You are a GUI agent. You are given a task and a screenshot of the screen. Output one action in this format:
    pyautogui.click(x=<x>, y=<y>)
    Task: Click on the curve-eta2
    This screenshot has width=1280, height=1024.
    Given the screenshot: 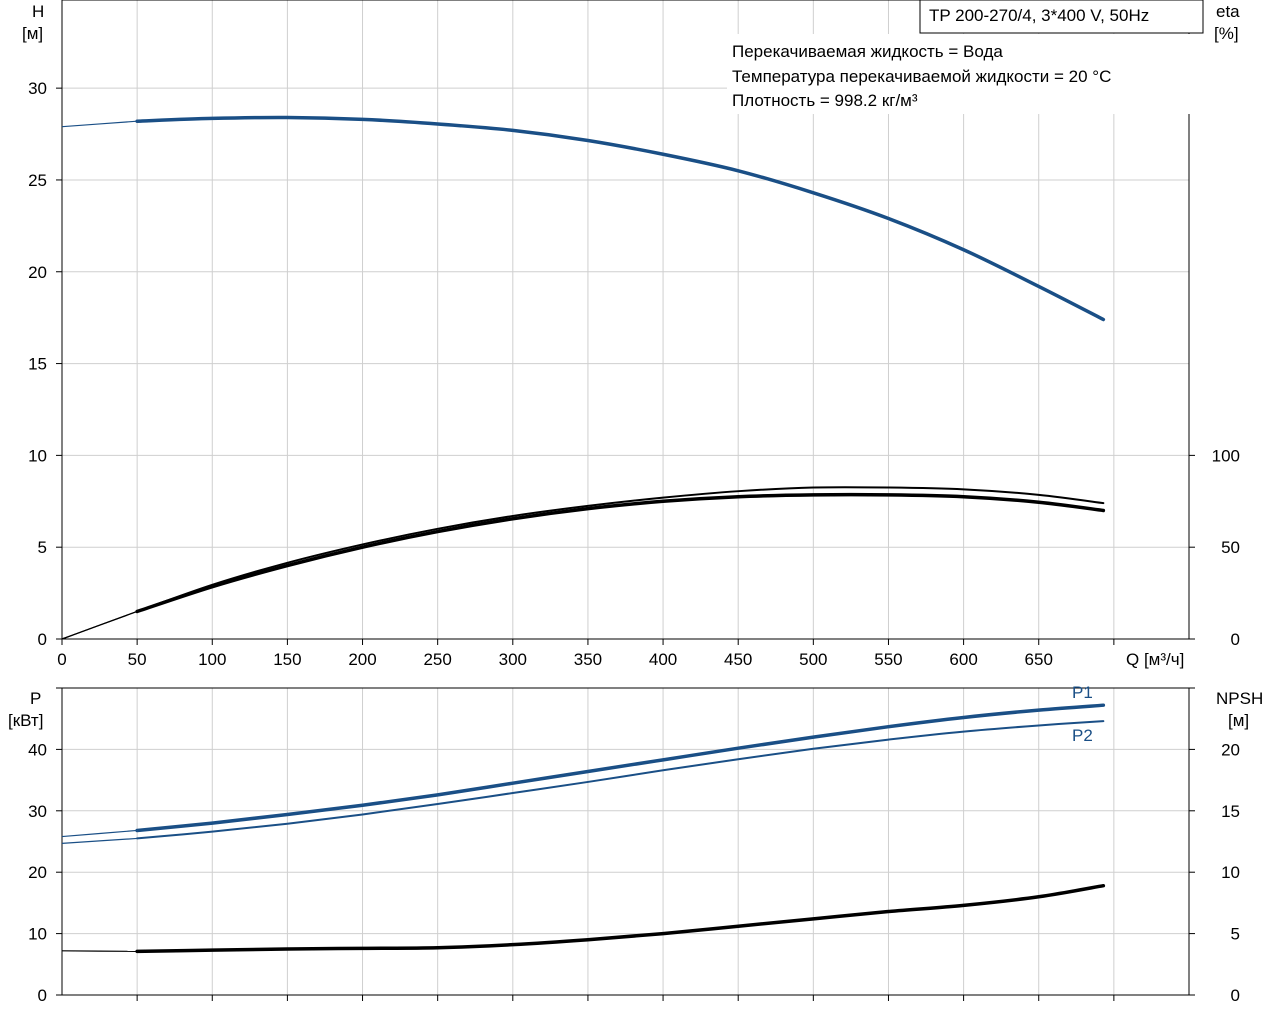 What is the action you would take?
    pyautogui.click(x=620, y=549)
    